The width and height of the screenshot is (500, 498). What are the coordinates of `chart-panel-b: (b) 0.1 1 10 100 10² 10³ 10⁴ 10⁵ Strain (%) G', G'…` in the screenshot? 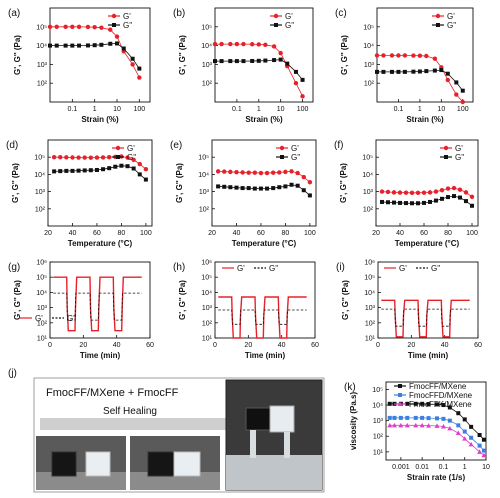 It's located at (243, 65).